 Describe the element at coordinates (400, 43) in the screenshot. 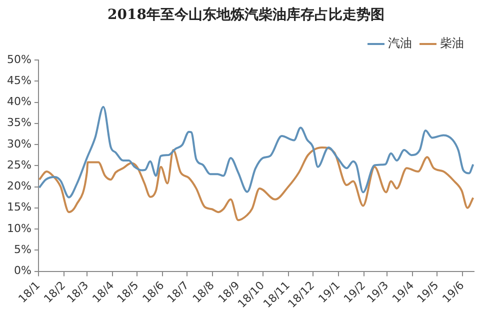

I see `legend-label: 汽油` at that location.